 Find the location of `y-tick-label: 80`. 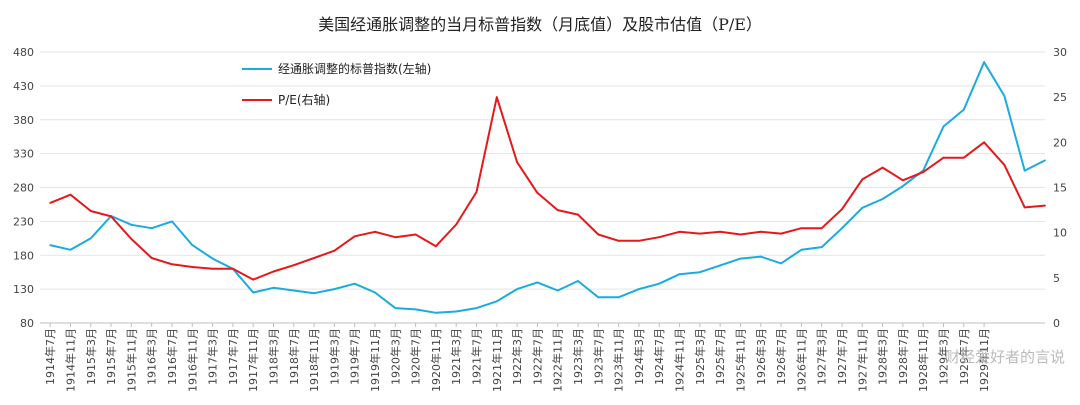

y-tick-label: 80 is located at coordinates (27, 323).